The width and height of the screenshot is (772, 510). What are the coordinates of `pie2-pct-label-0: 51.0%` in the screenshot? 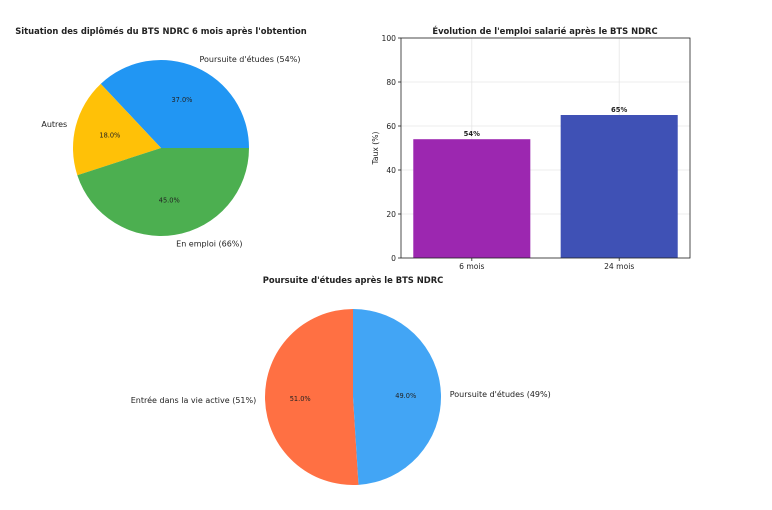 It's located at (300, 399).